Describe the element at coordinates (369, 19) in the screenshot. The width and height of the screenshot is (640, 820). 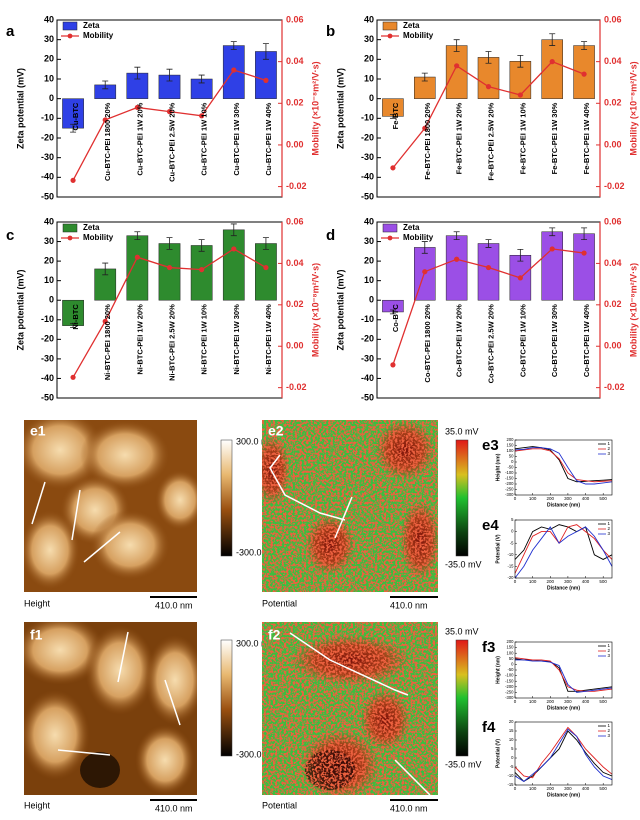
I see `y-tick-label: 40` at that location.